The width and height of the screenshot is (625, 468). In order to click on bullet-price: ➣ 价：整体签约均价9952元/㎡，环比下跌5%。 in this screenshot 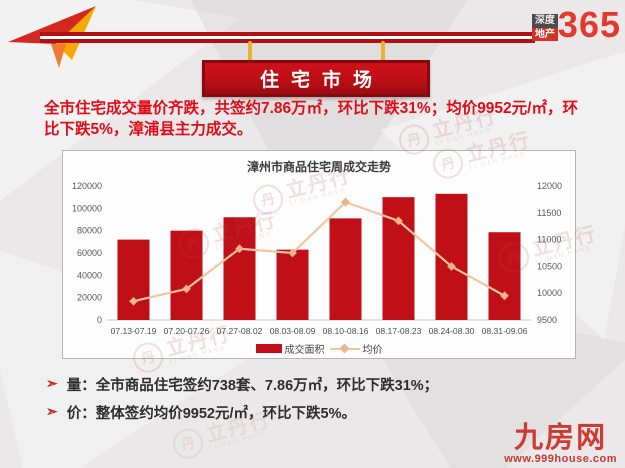, I will do `click(306, 412)`.